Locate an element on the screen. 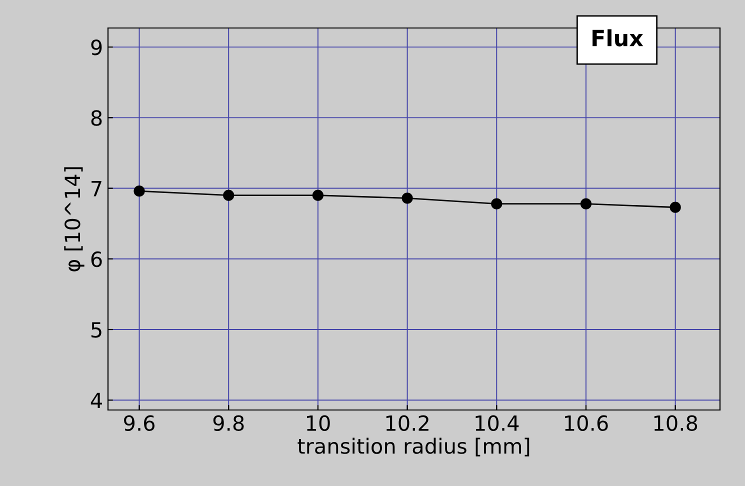 The height and width of the screenshot is (486, 745). x-tick-label: 10.8 is located at coordinates (676, 423).